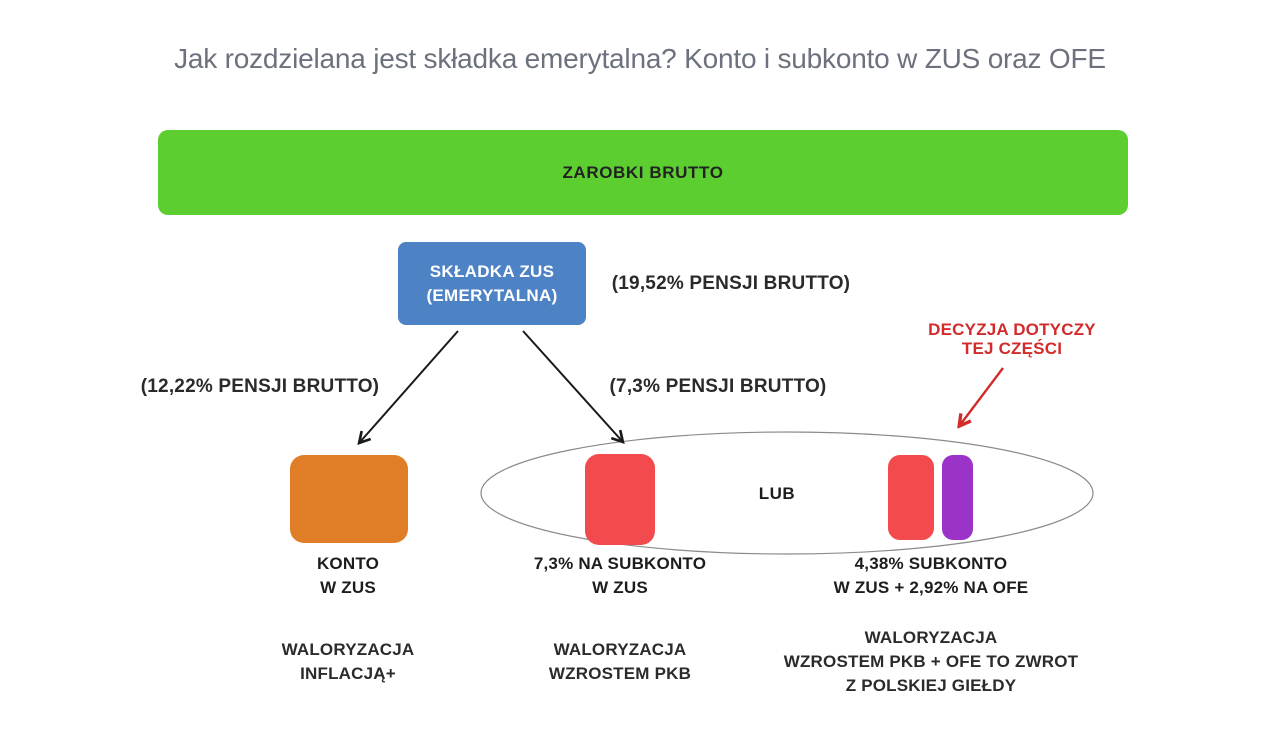 The height and width of the screenshot is (733, 1280). What do you see at coordinates (260, 386) in the screenshot?
I see `left-branch-percent-label: (12,22% PENSJI BRUTTO)` at bounding box center [260, 386].